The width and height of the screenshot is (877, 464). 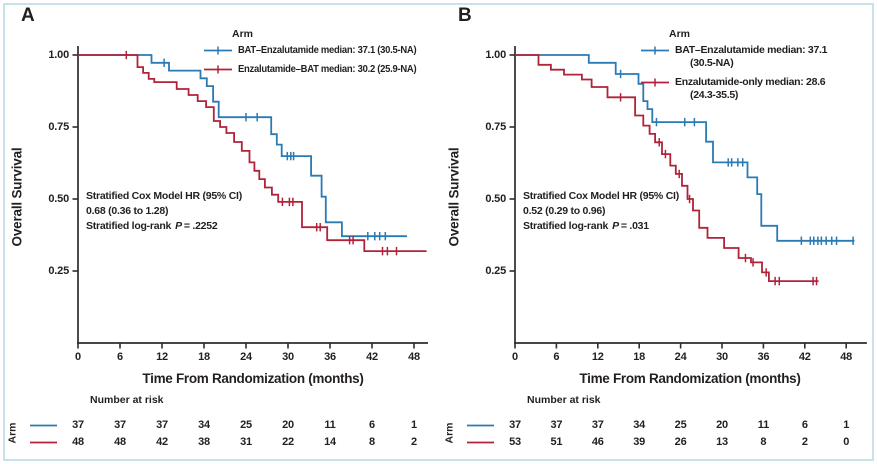 I want to click on stats-logrank: Stratified log-rank P = .2252, so click(x=164, y=226).